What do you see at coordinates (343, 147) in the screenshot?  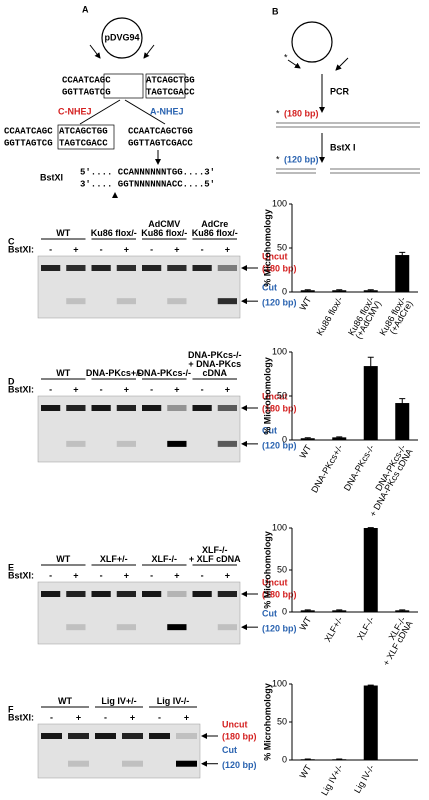 I see `enzyme: BstX I` at bounding box center [343, 147].